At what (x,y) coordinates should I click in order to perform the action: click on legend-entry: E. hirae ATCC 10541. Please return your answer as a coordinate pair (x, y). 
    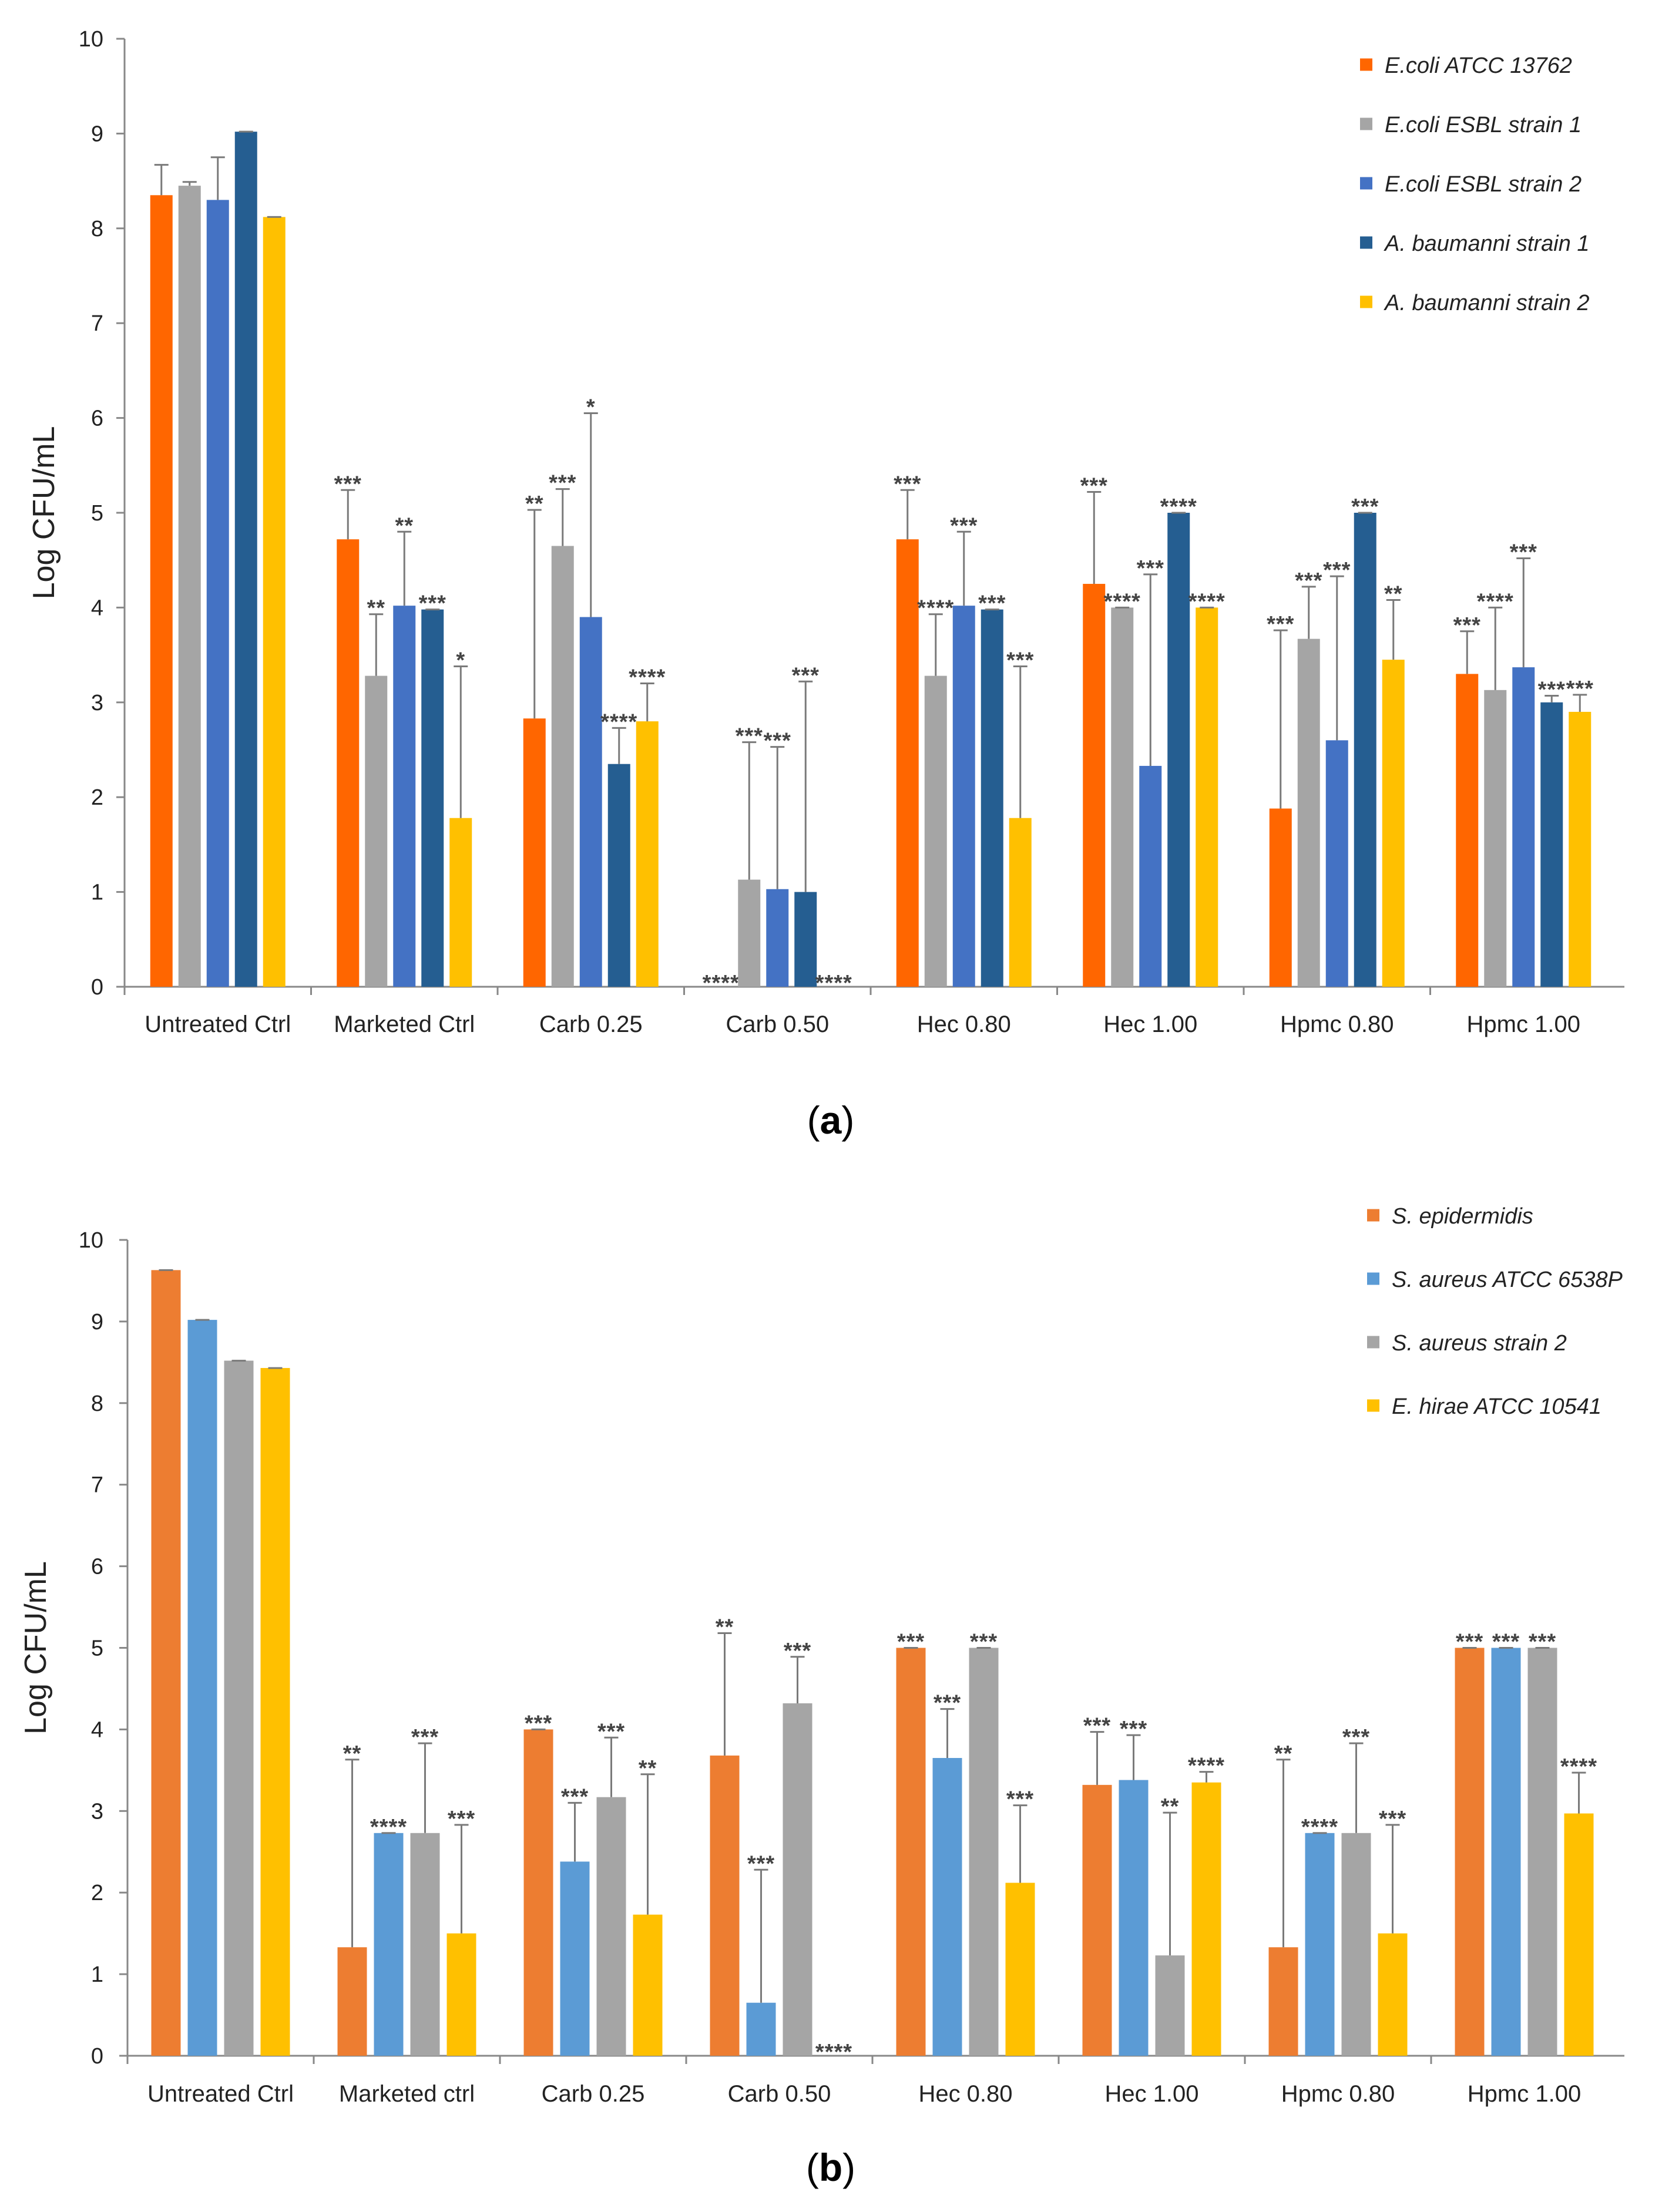
    Looking at the image, I should click on (1496, 1406).